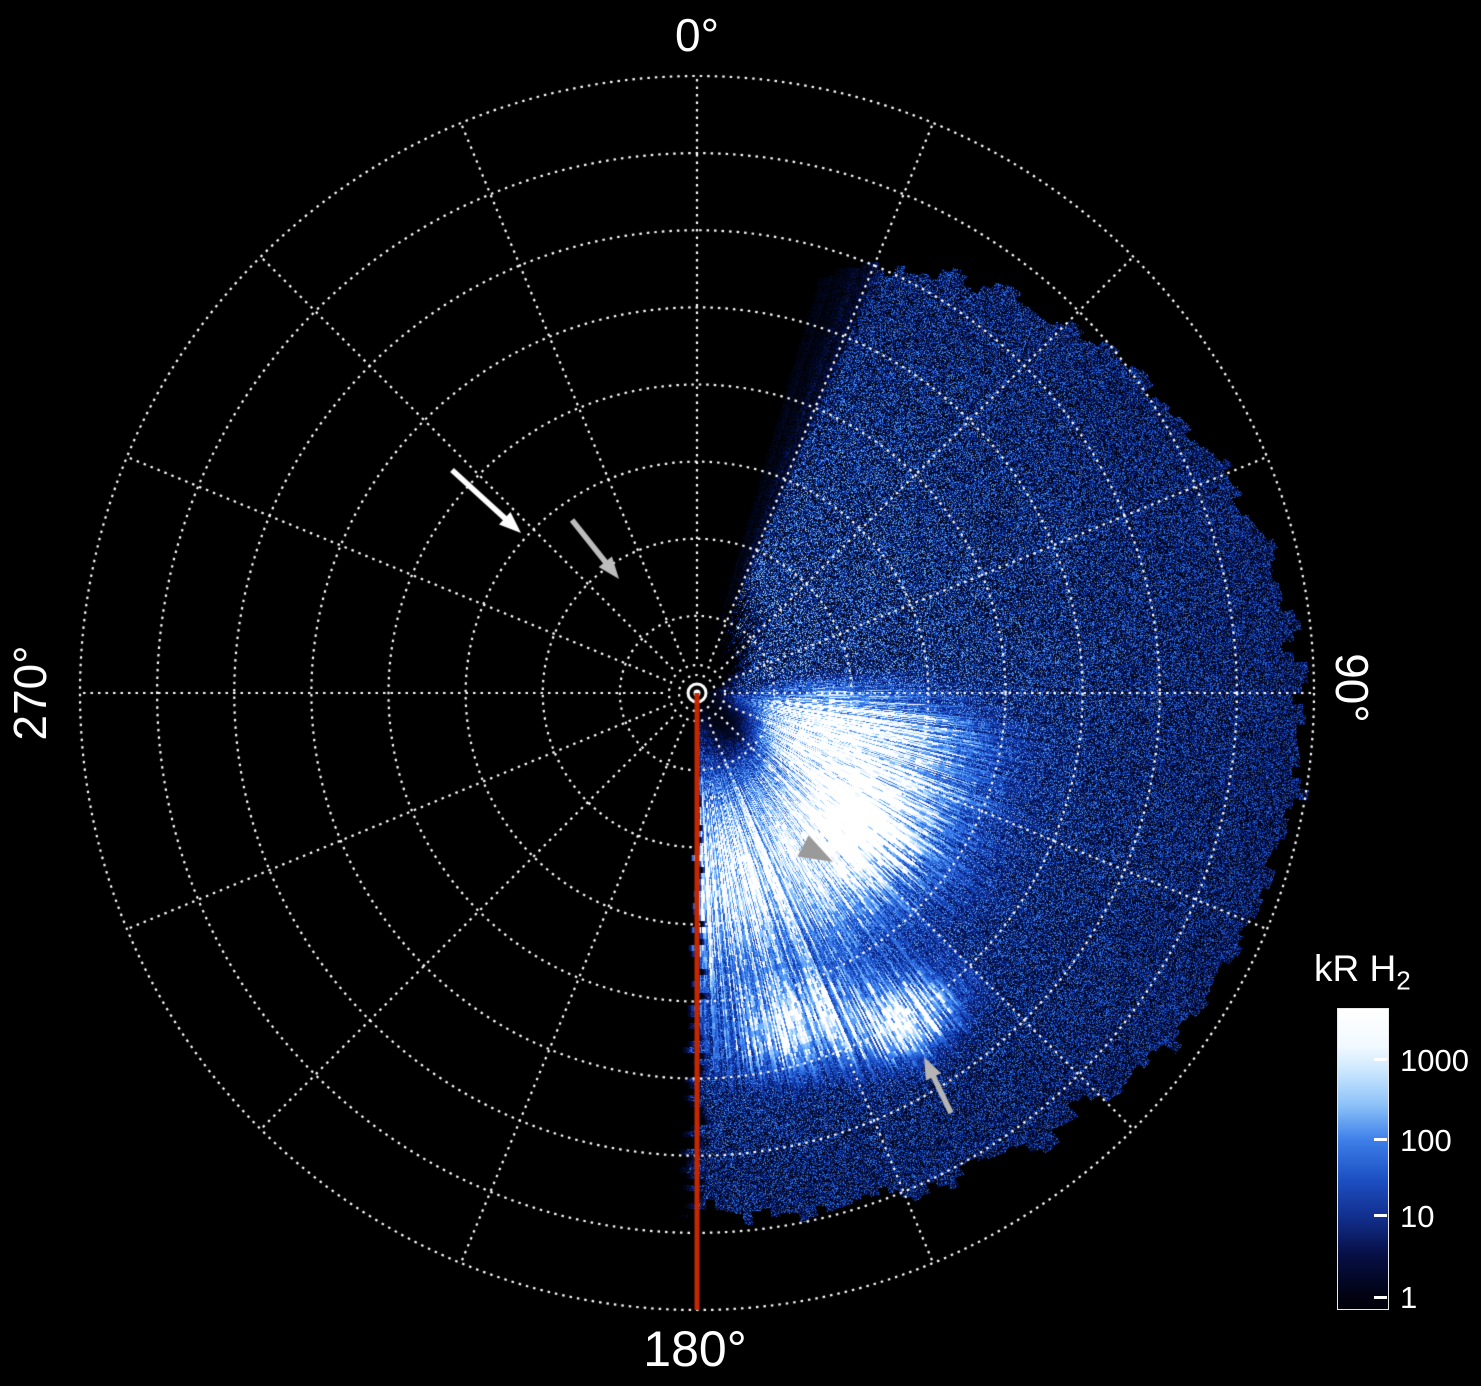 This screenshot has height=1386, width=1481. What do you see at coordinates (1426, 1140) in the screenshot?
I see `colorbar-tick-label: 100` at bounding box center [1426, 1140].